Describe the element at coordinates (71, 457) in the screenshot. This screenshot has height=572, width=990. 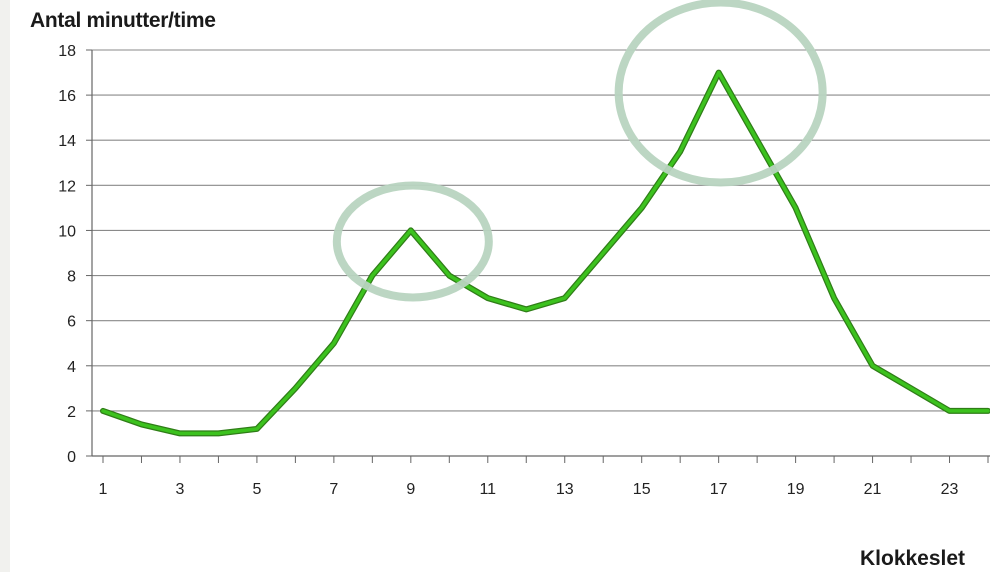
I see `y-tick-label-0: 0` at that location.